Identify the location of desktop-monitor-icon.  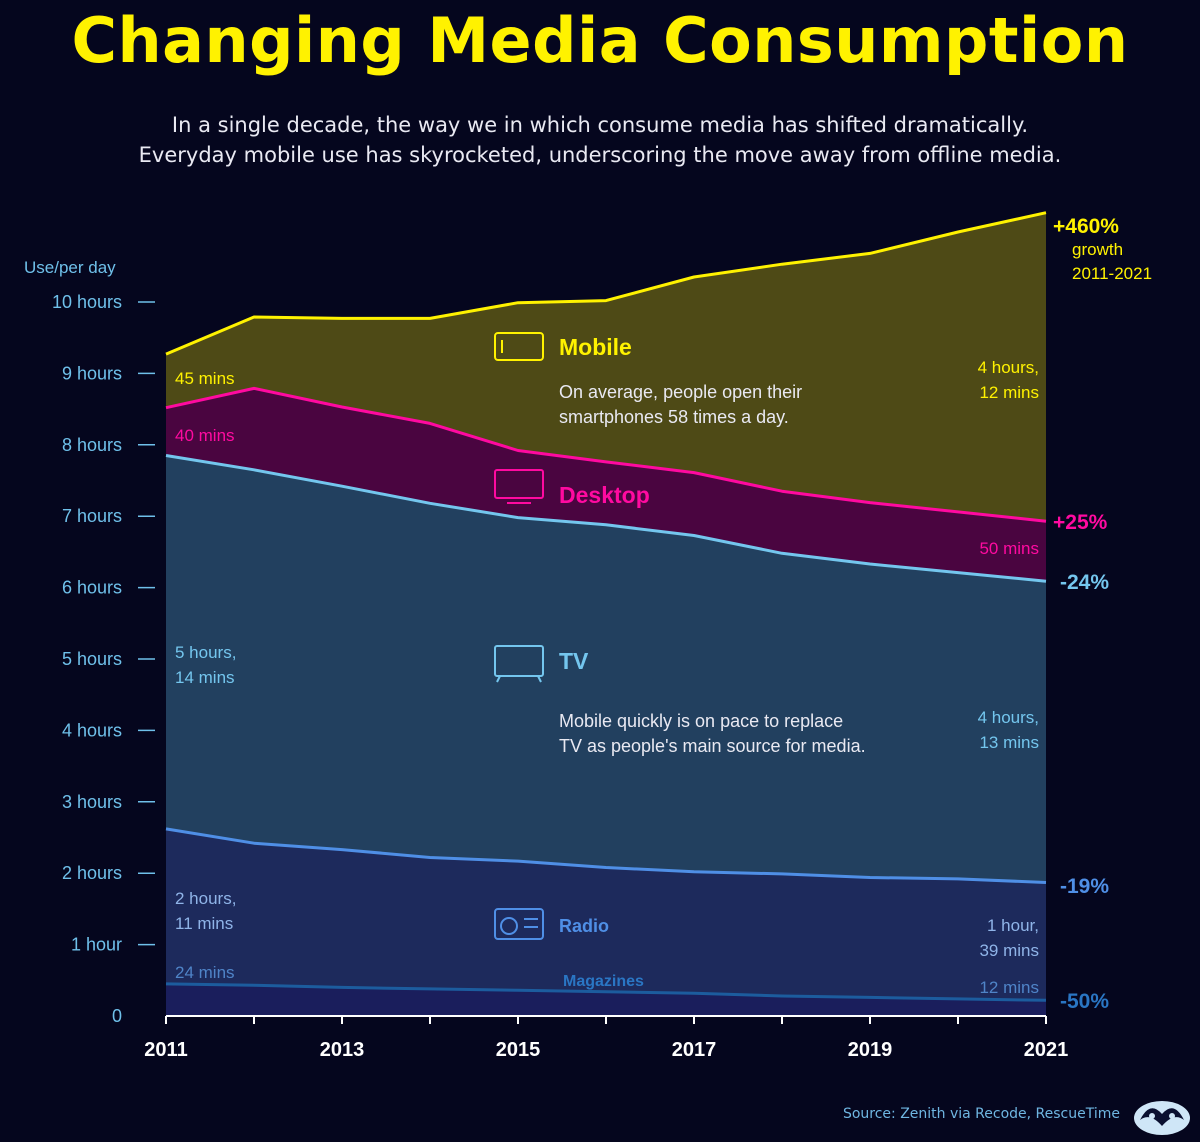
(519, 486).